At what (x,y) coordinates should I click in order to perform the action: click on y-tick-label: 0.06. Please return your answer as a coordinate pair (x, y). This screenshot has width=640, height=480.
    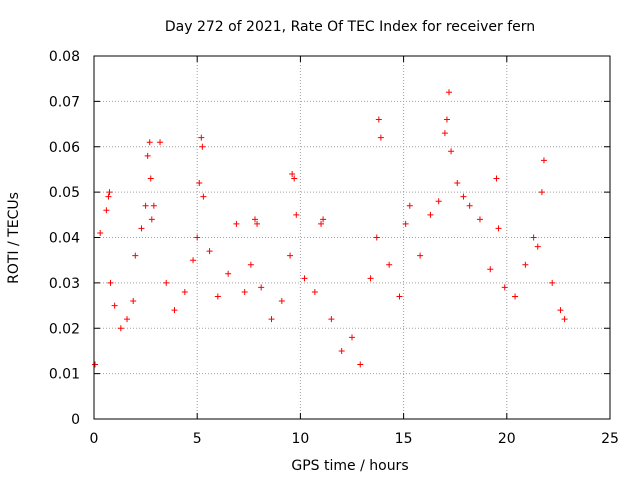
    Looking at the image, I should click on (64, 148).